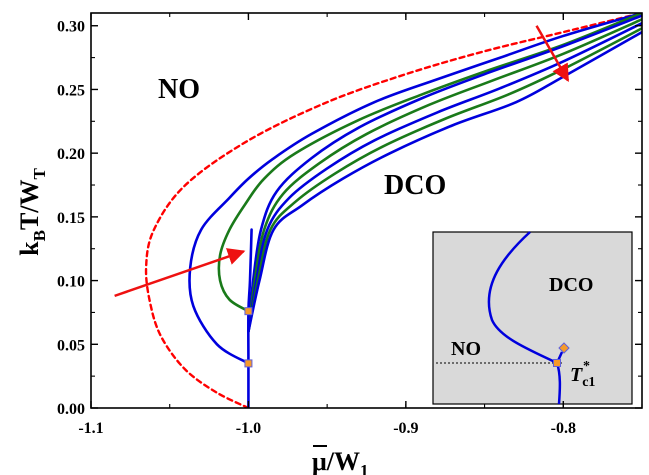 The width and height of the screenshot is (649, 475). What do you see at coordinates (248, 337) in the screenshot?
I see `critical-point-markers` at bounding box center [248, 337].